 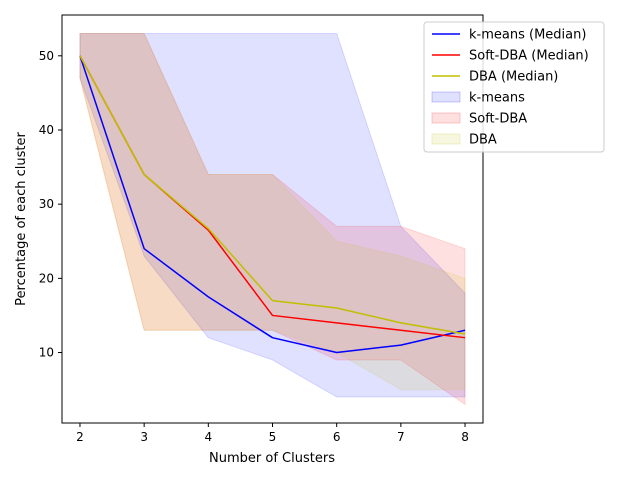 I want to click on y-tick-label: 40, so click(x=46, y=130).